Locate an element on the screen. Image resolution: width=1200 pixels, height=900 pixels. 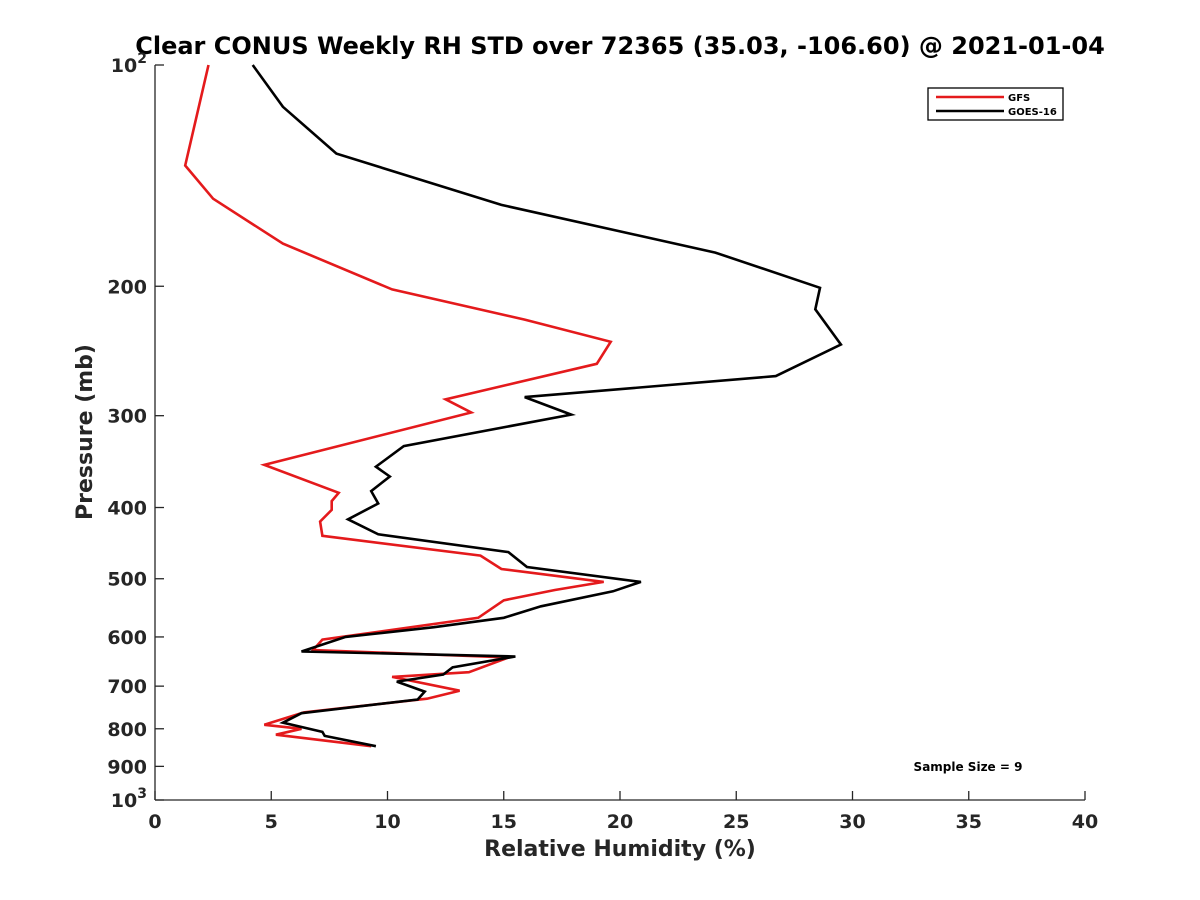
y-tick-label: 900 is located at coordinates (127, 767).